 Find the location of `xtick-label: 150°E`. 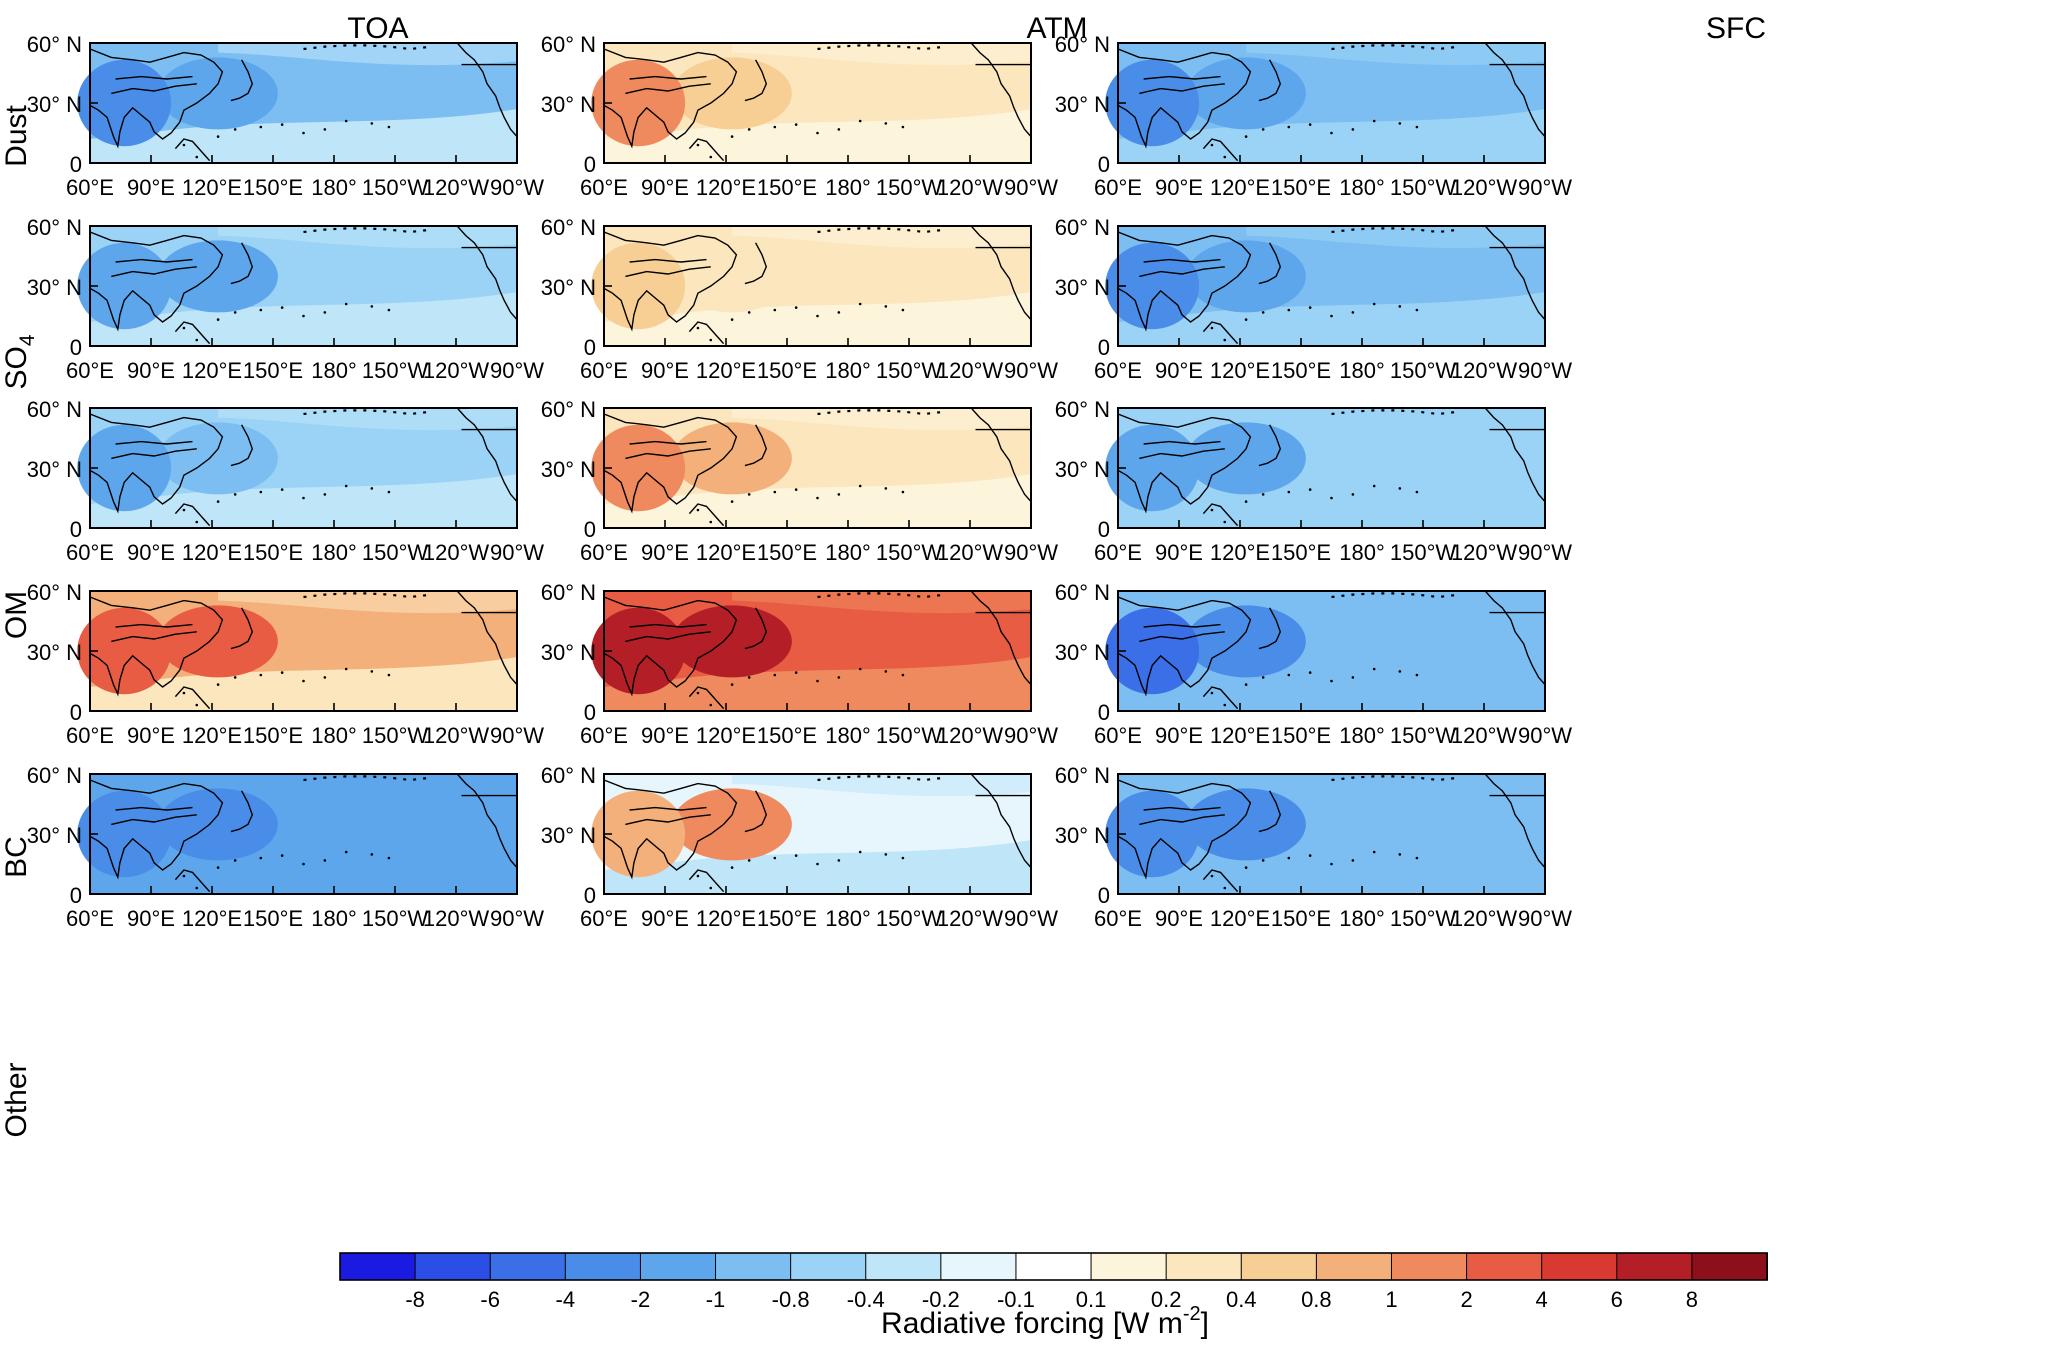

xtick-label: 150°E is located at coordinates (787, 187).